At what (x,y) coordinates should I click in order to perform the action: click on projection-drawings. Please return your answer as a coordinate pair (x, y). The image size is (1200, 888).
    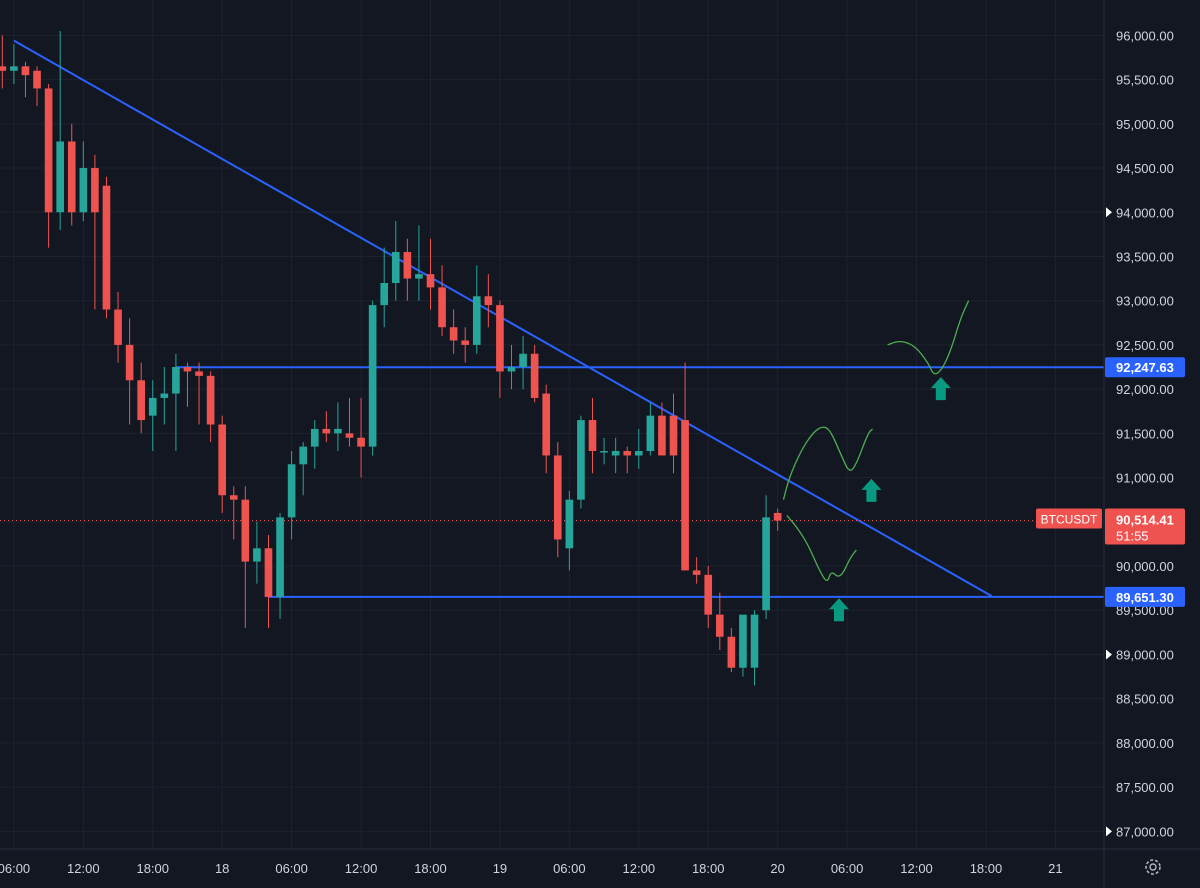
    Looking at the image, I should click on (876, 461).